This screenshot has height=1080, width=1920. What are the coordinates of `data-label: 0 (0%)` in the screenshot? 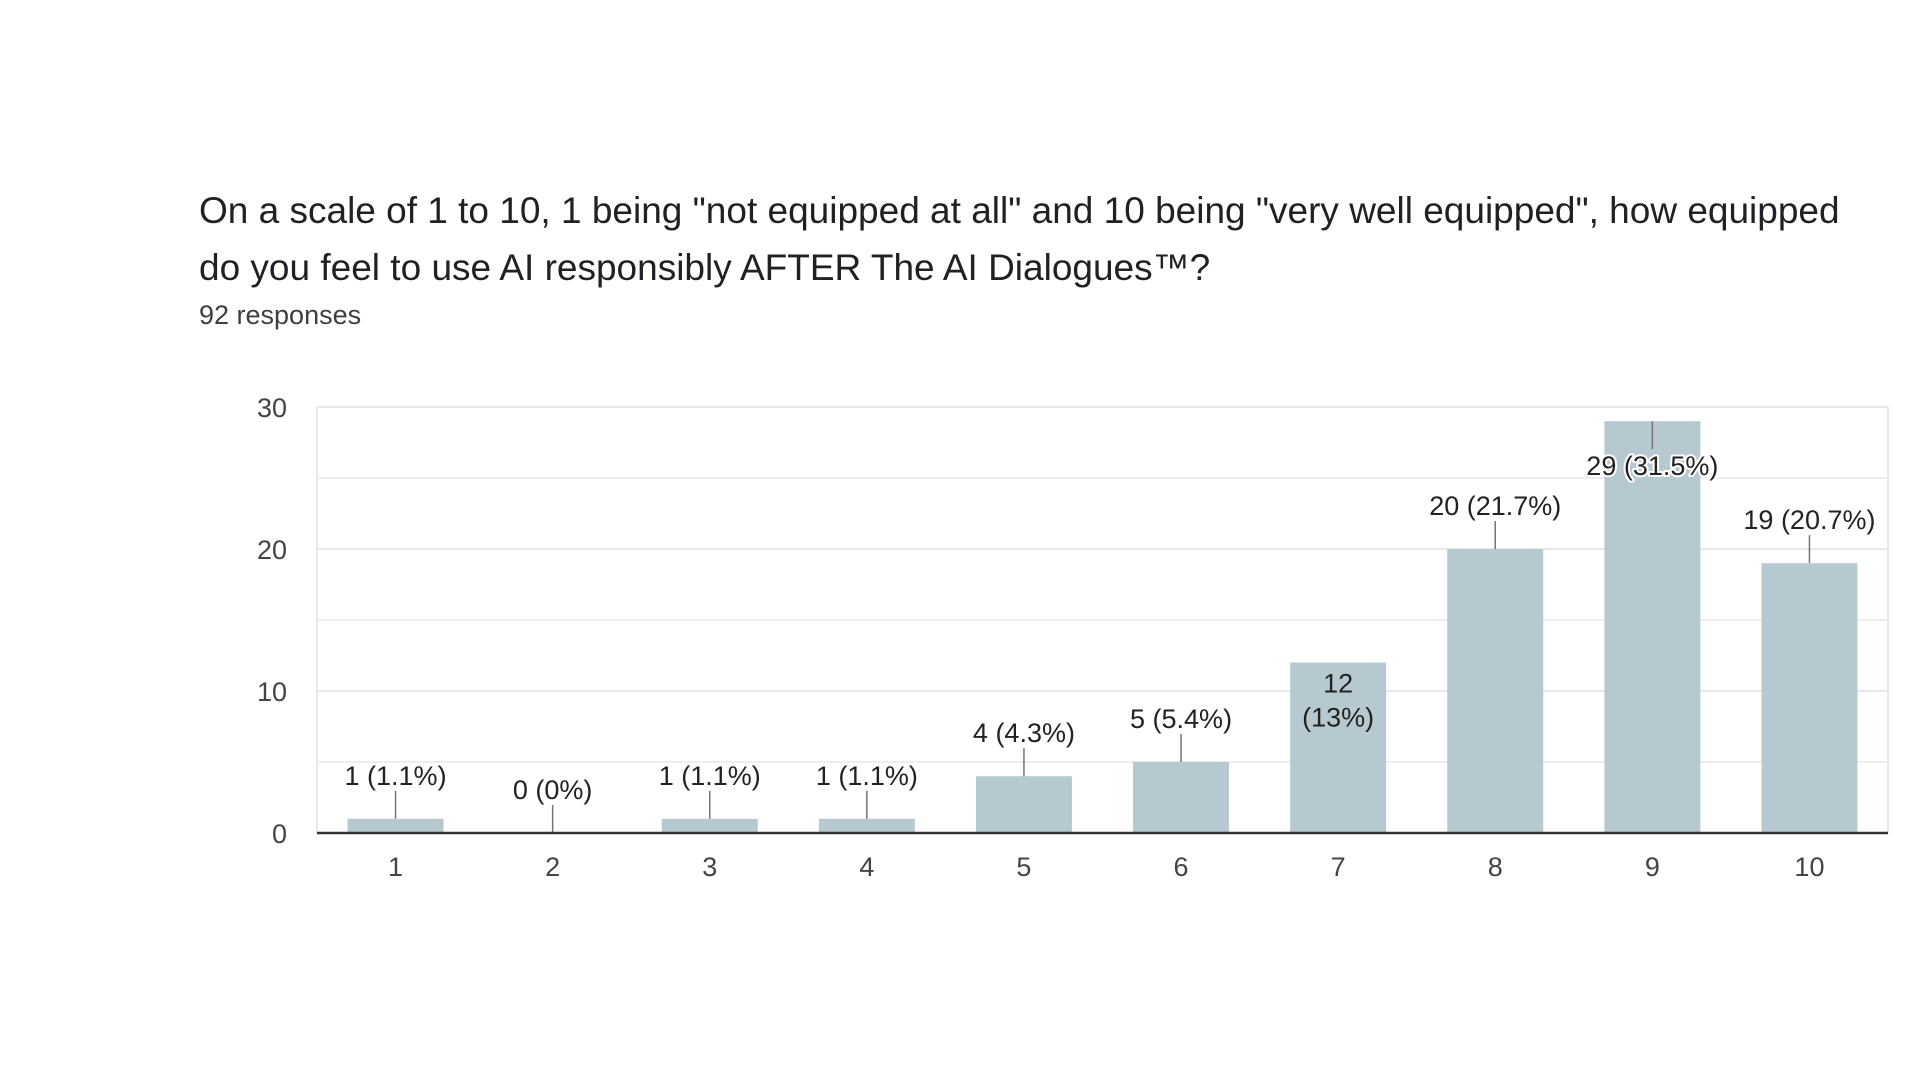 It's located at (553, 790).